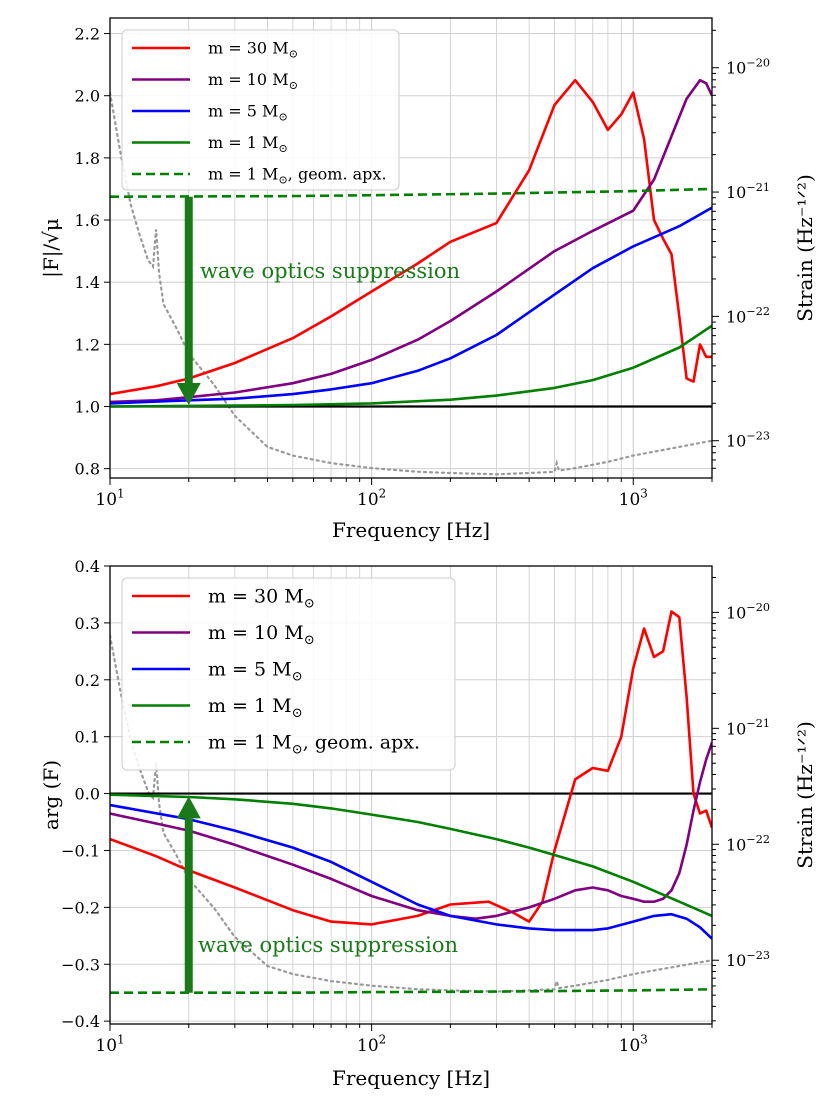 The image size is (831, 1109). Describe the element at coordinates (87, 680) in the screenshot. I see `y-tick-label: 0.2` at that location.